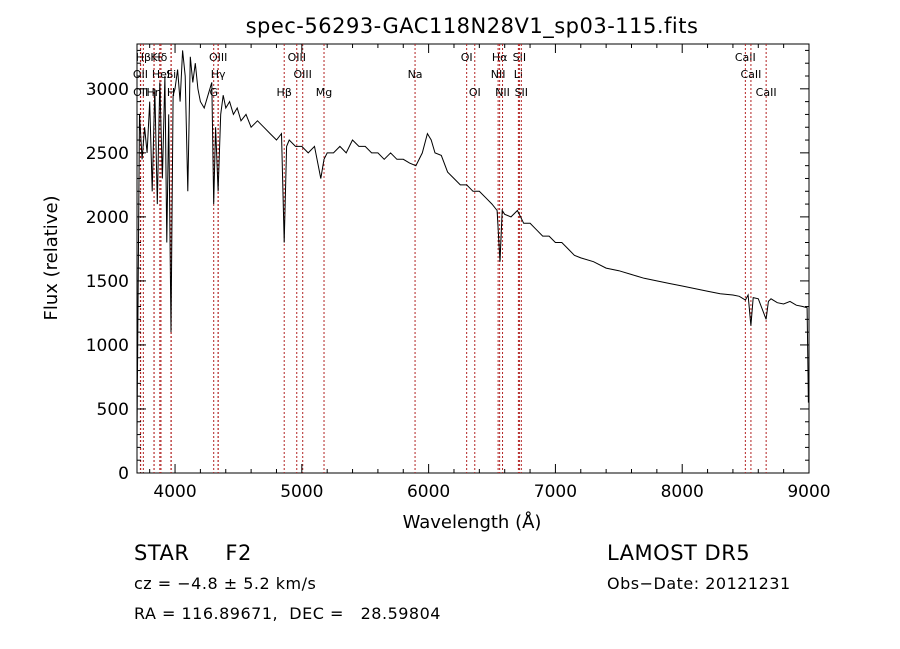 The width and height of the screenshot is (900, 649). Describe the element at coordinates (682, 492) in the screenshot. I see `x-tick-label: 8000` at that location.